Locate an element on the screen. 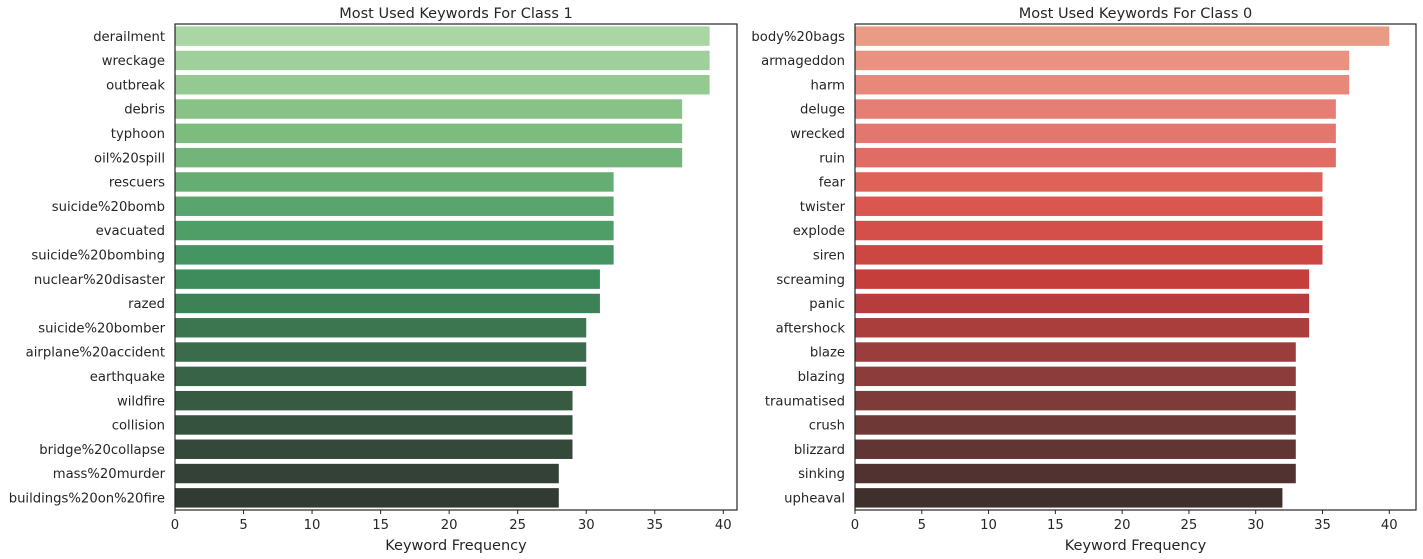 This screenshot has height=559, width=1423. category-label: body%20bags is located at coordinates (798, 37).